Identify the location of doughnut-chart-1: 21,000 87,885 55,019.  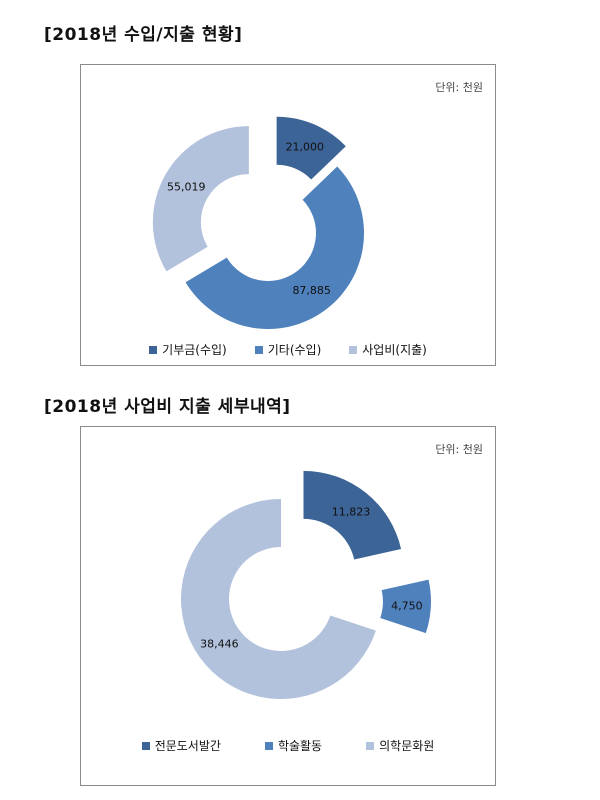
(258, 222).